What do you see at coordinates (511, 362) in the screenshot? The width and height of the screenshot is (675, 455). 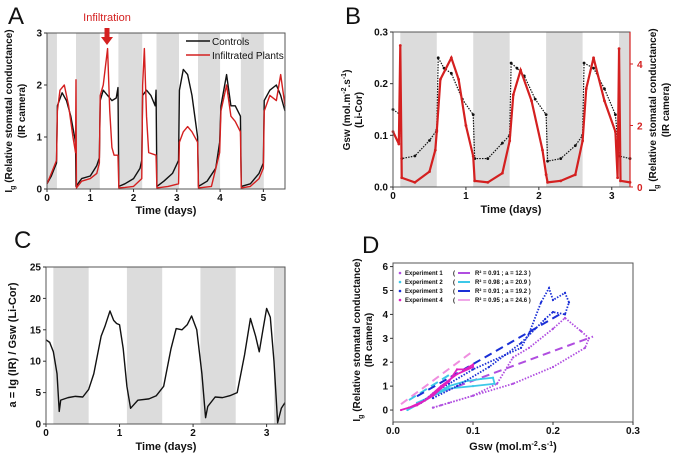 I see `experiment-1-data` at bounding box center [511, 362].